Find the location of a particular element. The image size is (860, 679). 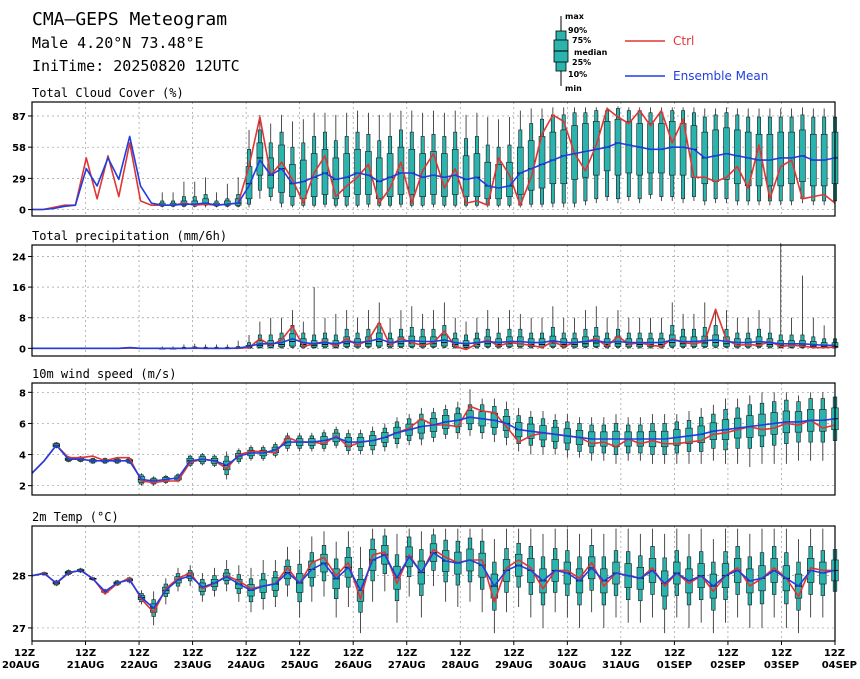

x-tick-date: 25AUG is located at coordinates (300, 665).